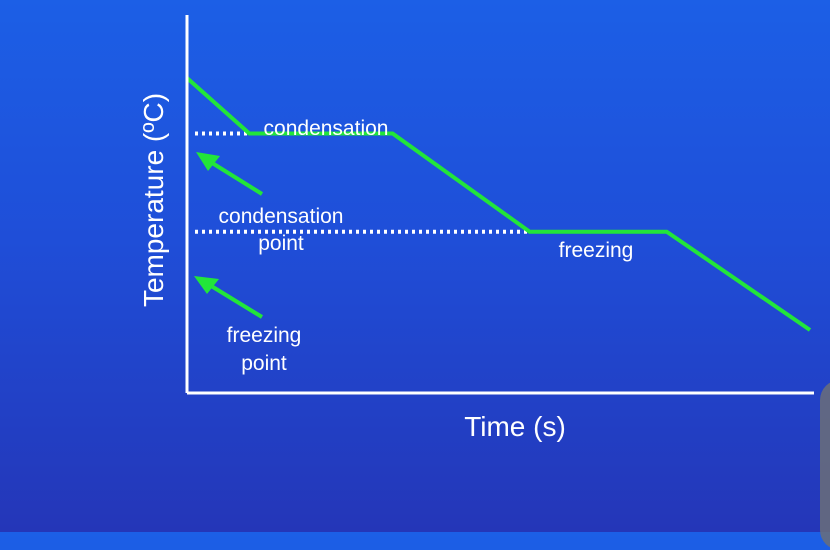 The width and height of the screenshot is (830, 550). What do you see at coordinates (362, 182) in the screenshot?
I see `reference-lines` at bounding box center [362, 182].